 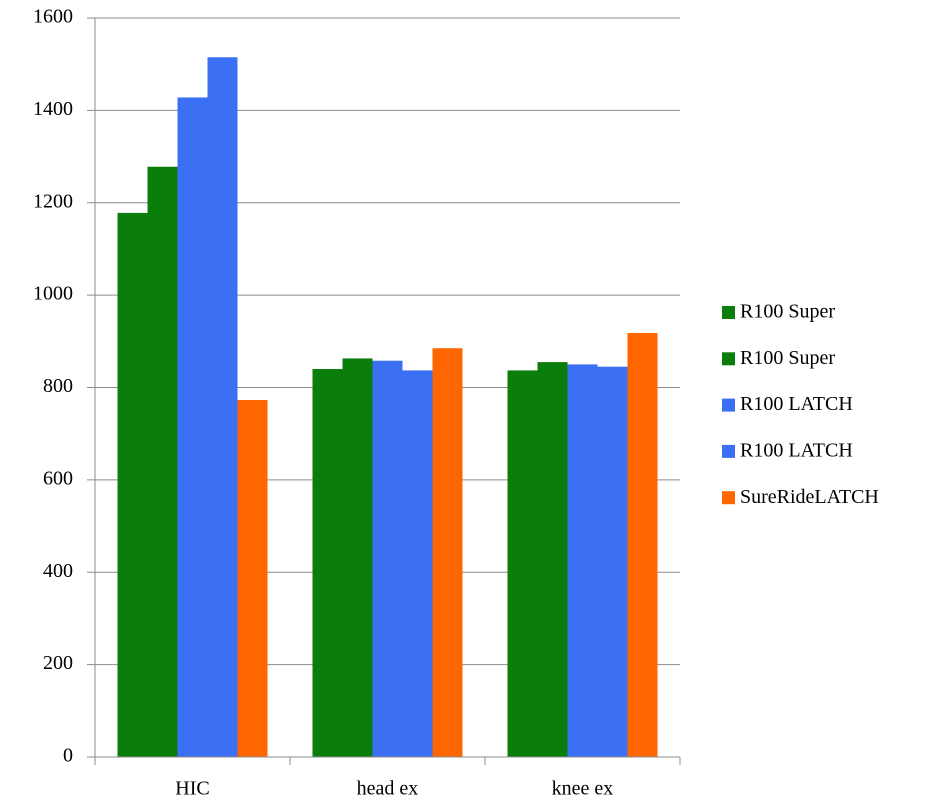 What do you see at coordinates (53, 17) in the screenshot?
I see `y-tick-label: 1600` at bounding box center [53, 17].